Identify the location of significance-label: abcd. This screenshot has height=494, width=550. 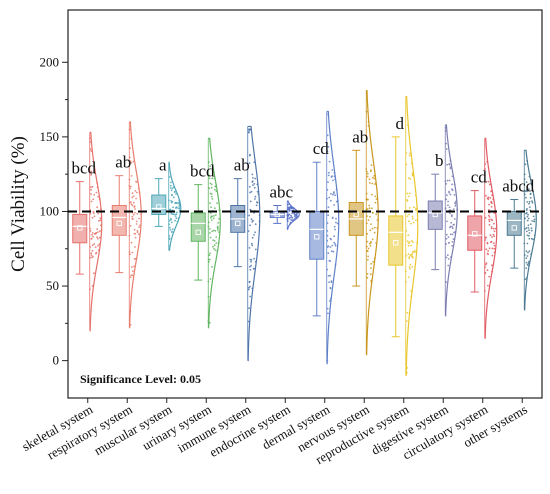
(518, 186).